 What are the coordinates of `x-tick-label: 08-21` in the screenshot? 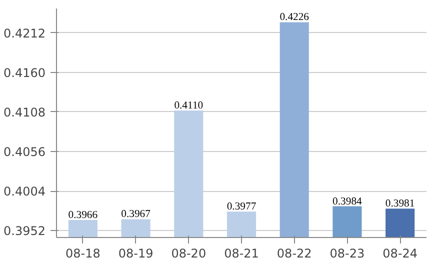 It's located at (241, 253).